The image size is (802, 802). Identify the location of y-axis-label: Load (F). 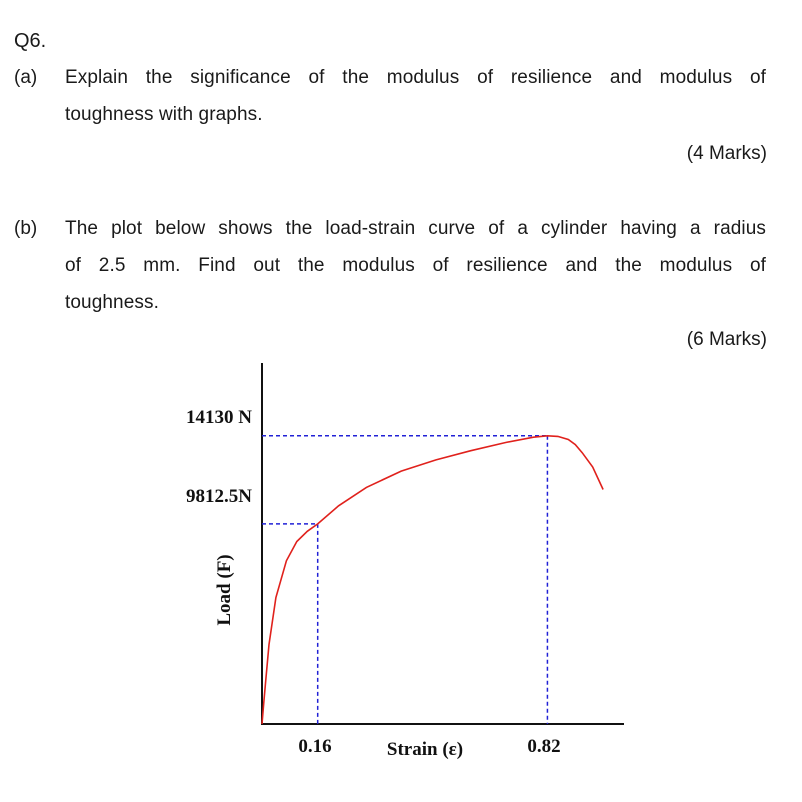
(224, 589).